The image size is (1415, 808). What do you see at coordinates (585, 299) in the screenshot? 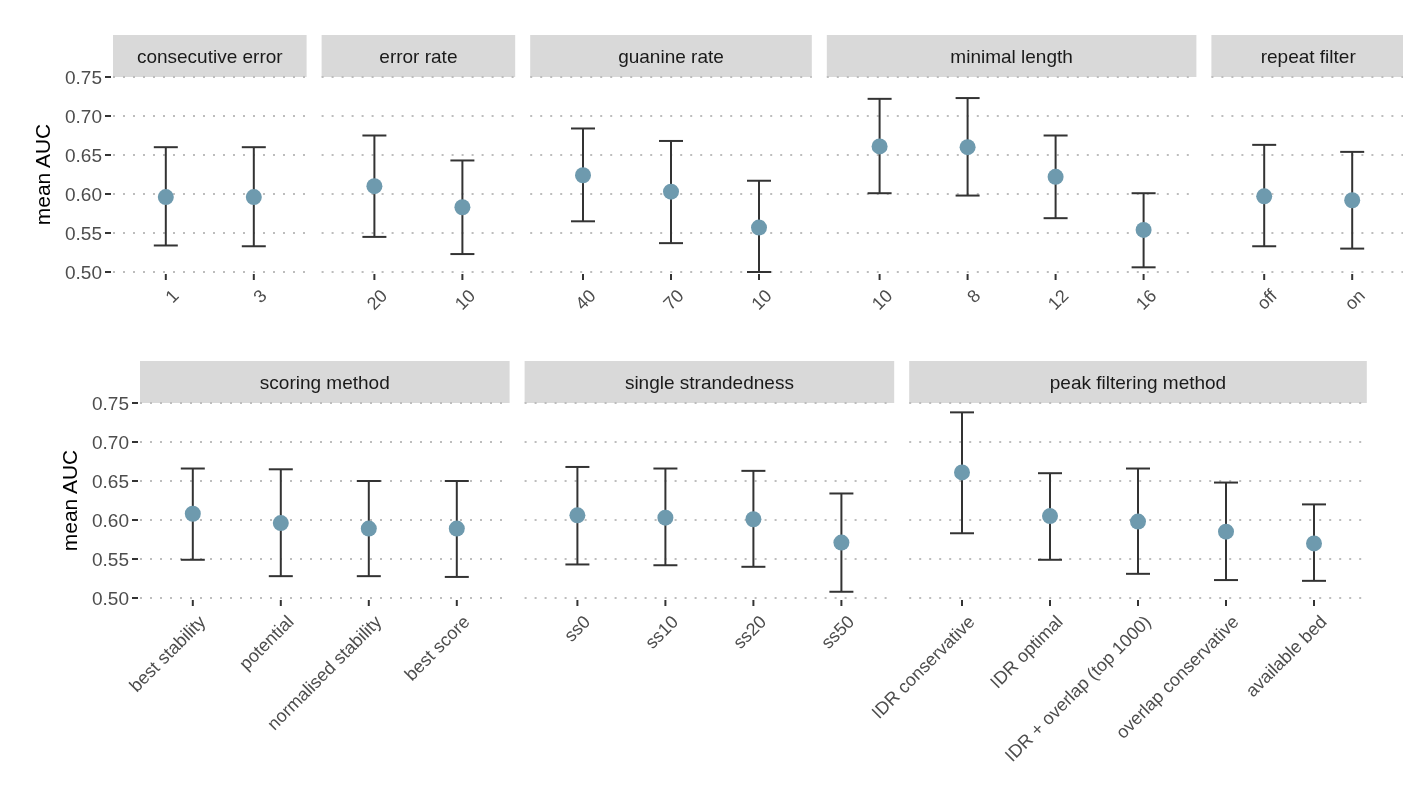
I see `x-tick-label: 40` at bounding box center [585, 299].